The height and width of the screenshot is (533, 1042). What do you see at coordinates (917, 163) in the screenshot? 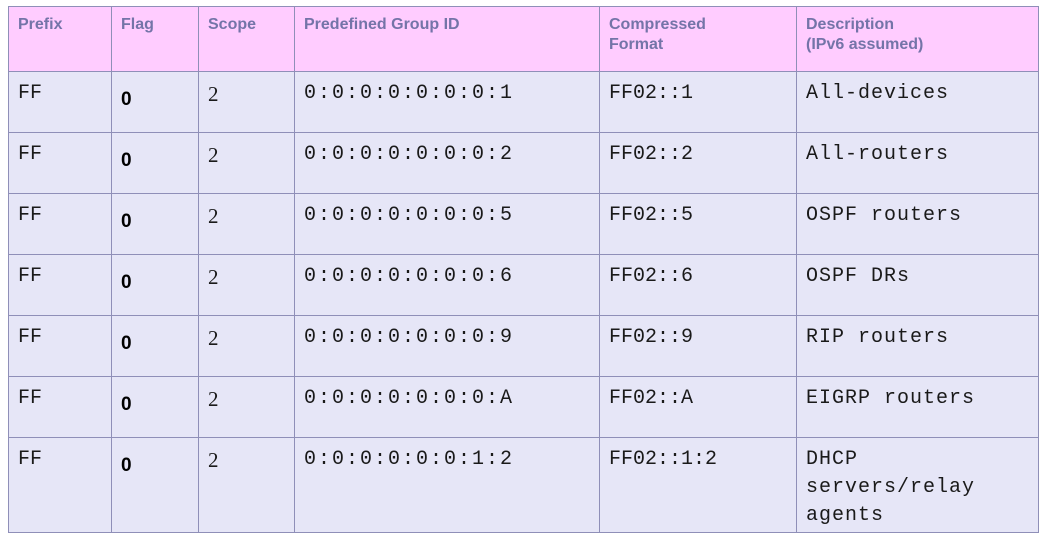
I see `cell-description: All-routers` at bounding box center [917, 163].